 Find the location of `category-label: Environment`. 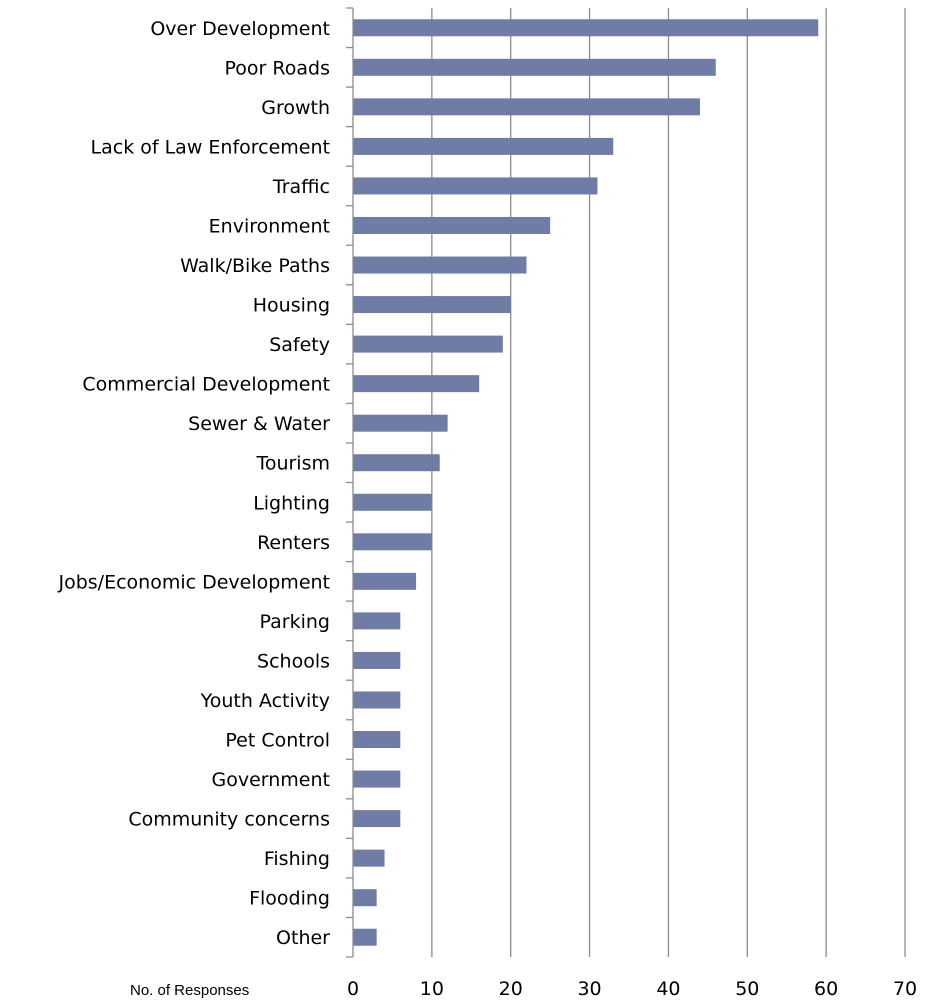

category-label: Environment is located at coordinates (269, 226).